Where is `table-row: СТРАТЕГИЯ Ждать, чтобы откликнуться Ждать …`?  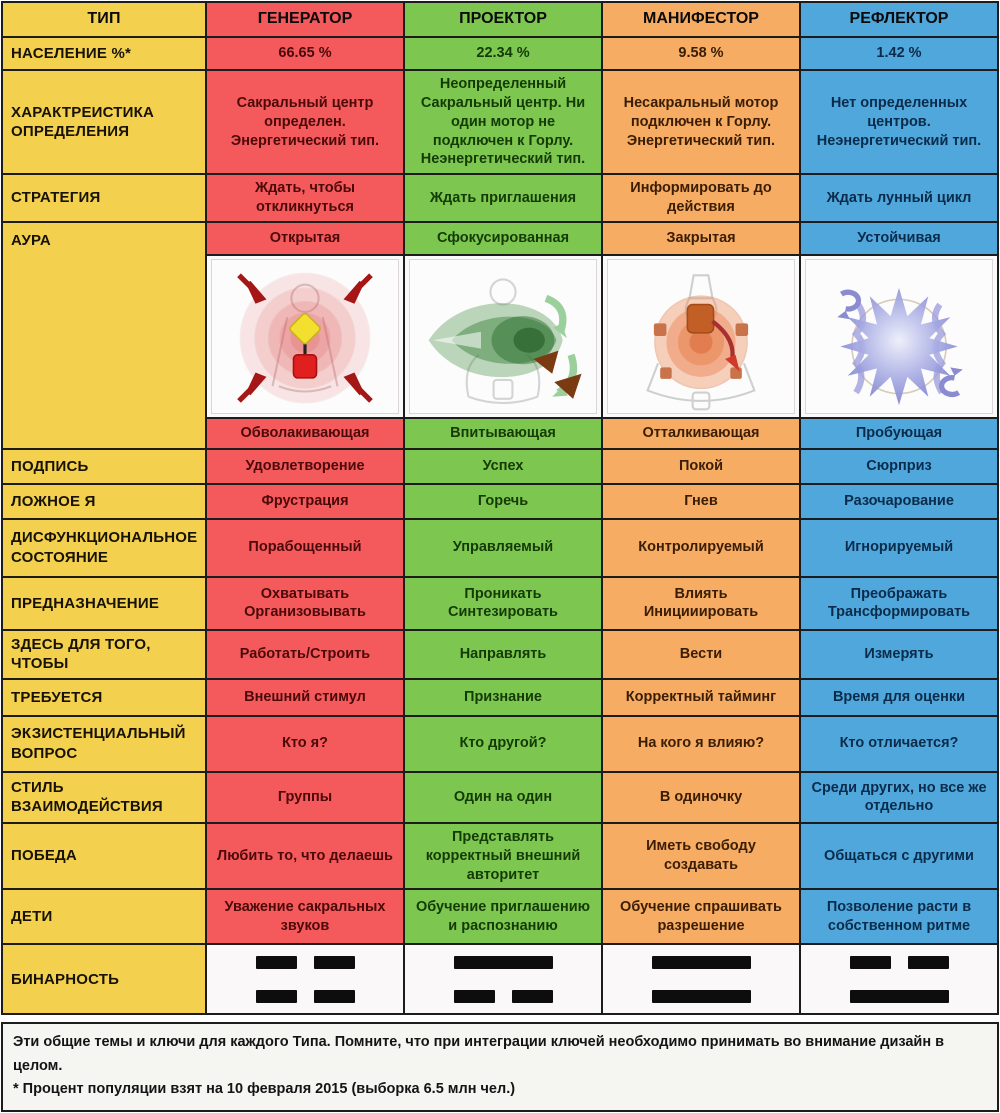
table-row: СТРАТЕГИЯ Ждать, чтобы откликнуться Ждать … is located at coordinates (500, 197).